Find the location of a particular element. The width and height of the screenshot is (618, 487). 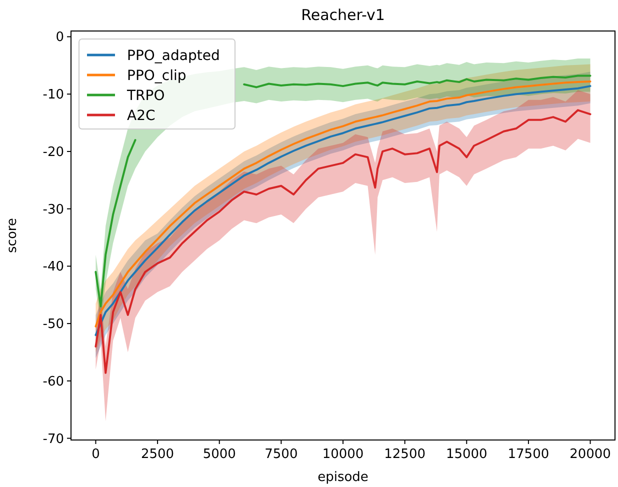

x-tick-label: 2500 is located at coordinates (157, 454).